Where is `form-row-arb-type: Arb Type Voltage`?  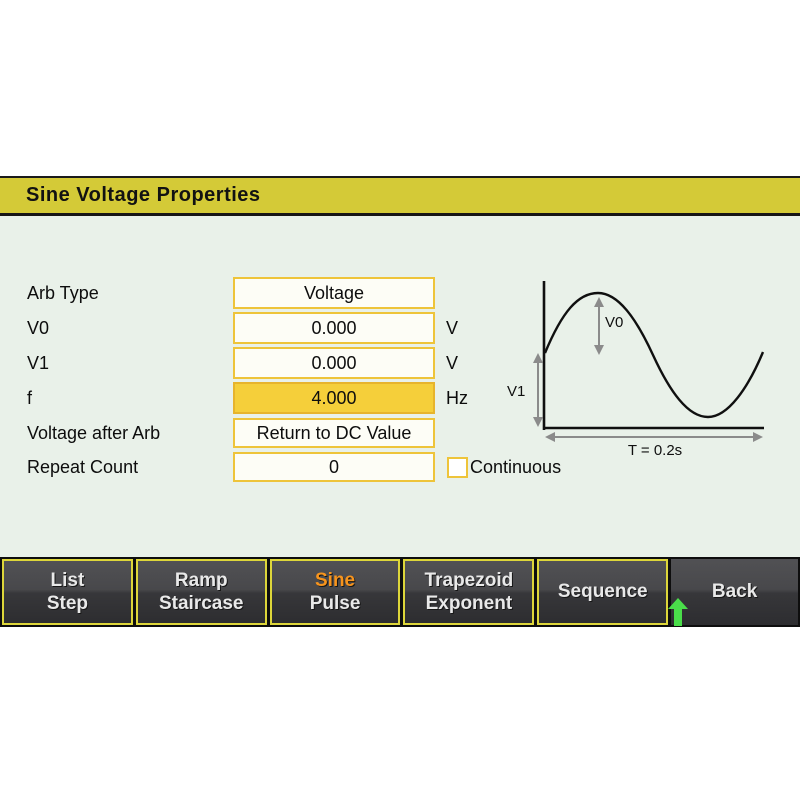 form-row-arb-type: Arb Type Voltage is located at coordinates (400, 293).